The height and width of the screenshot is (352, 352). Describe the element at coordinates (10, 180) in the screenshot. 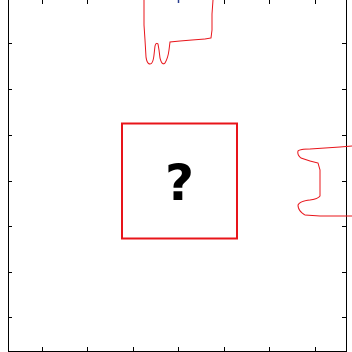

I see `left-ticks` at that location.